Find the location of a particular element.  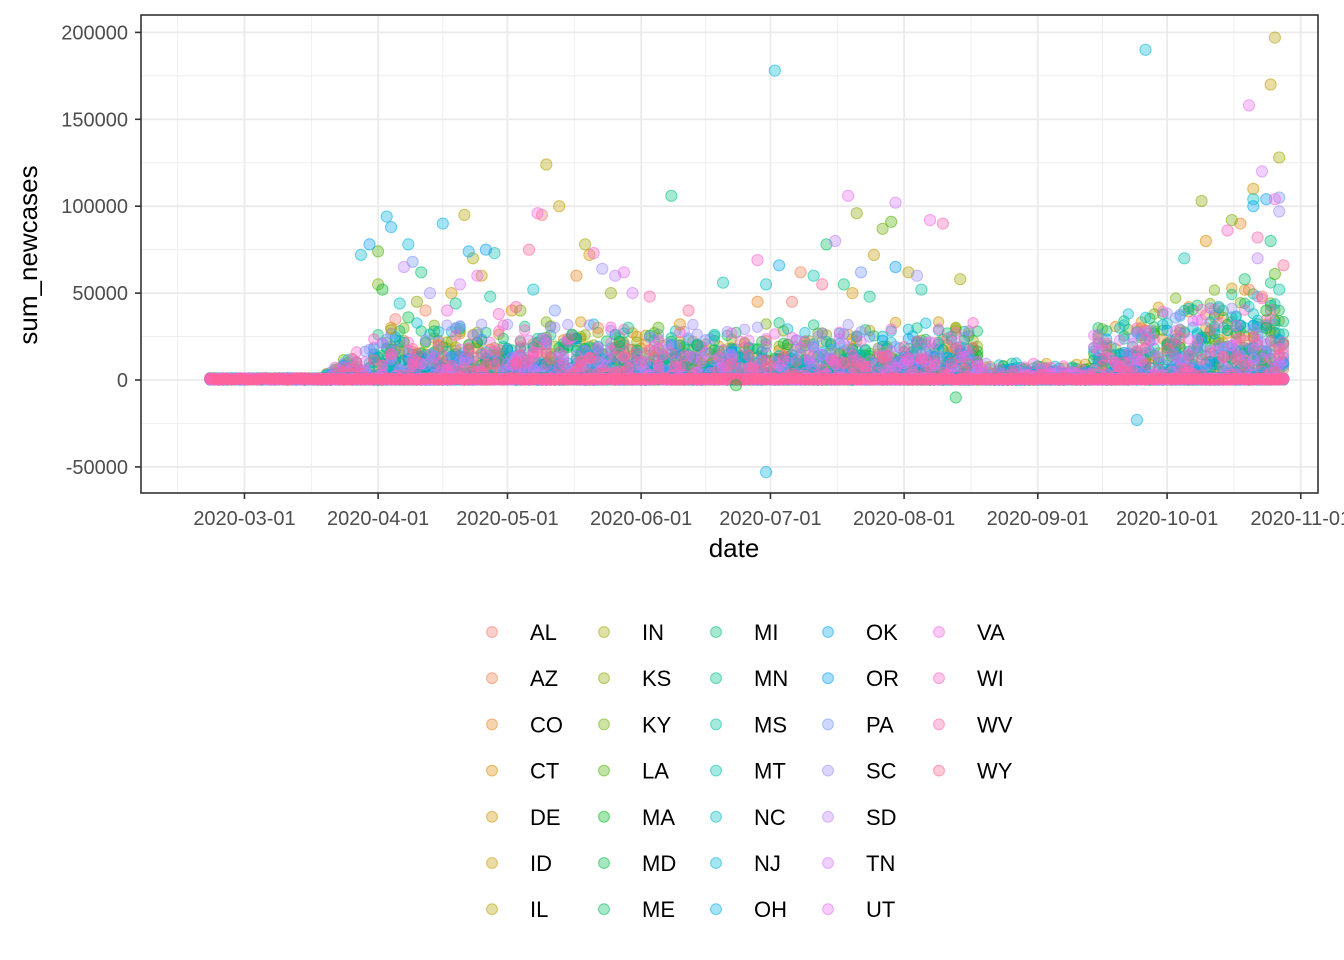

scatter-point-or is located at coordinates (882, 340).